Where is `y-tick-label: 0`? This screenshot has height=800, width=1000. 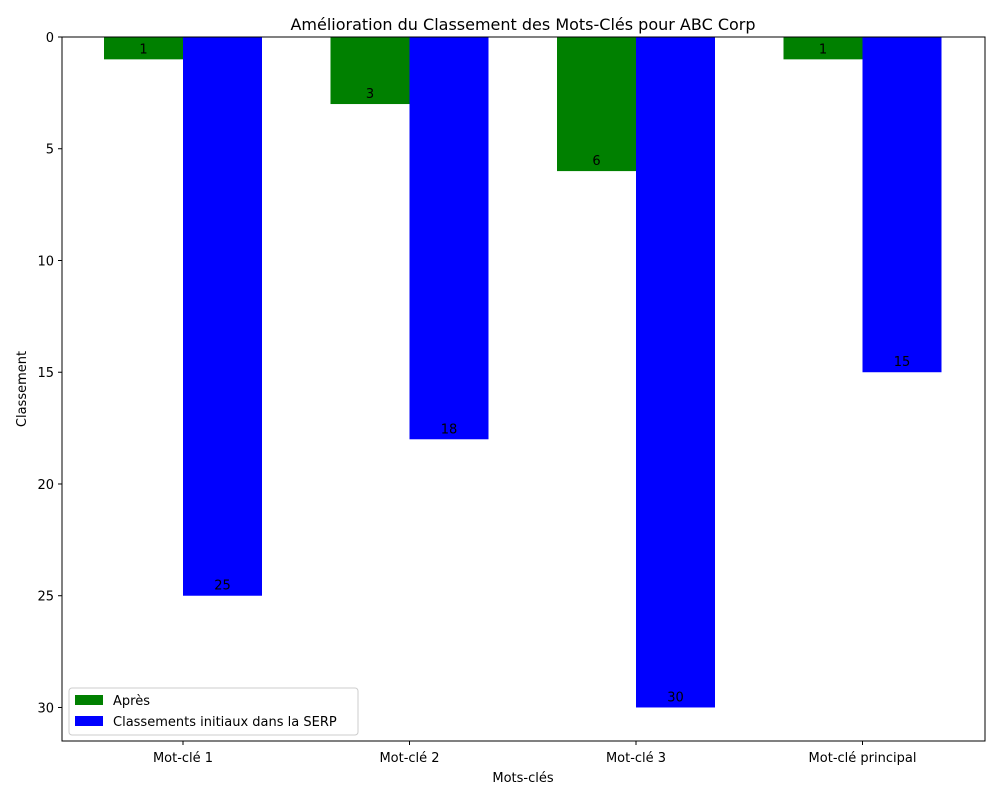
y-tick-label: 0 is located at coordinates (50, 38).